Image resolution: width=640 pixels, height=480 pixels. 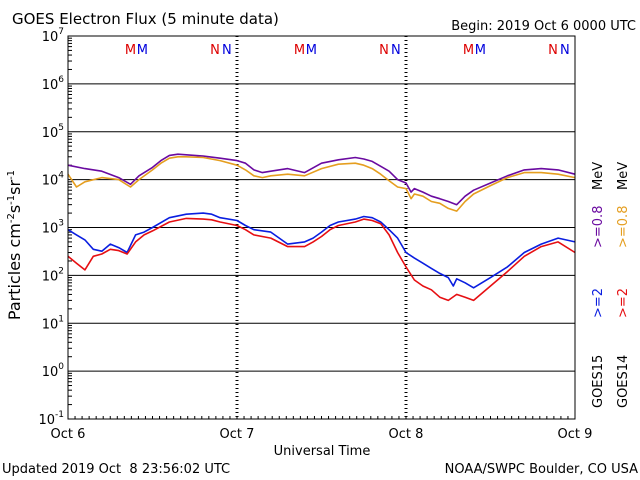 I want to click on updated-timestamp: Updated 2019 Oct 8 23:56:02 UTC, so click(x=116, y=469).